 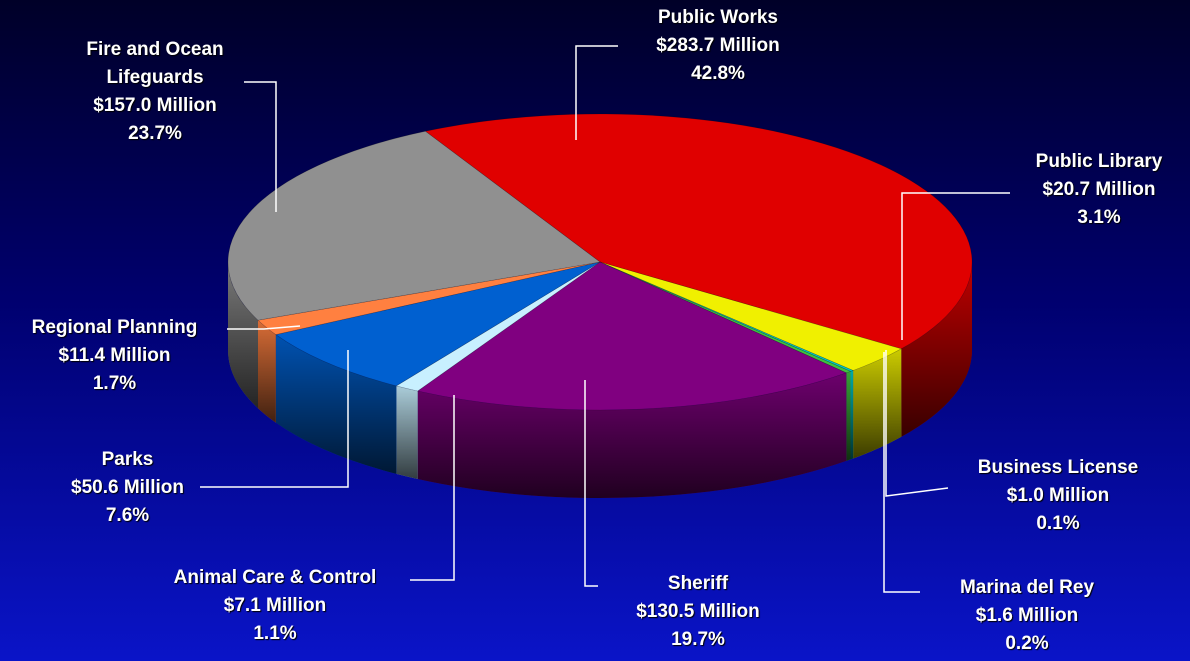 I want to click on pie-side-animal-care-control, so click(x=407, y=432).